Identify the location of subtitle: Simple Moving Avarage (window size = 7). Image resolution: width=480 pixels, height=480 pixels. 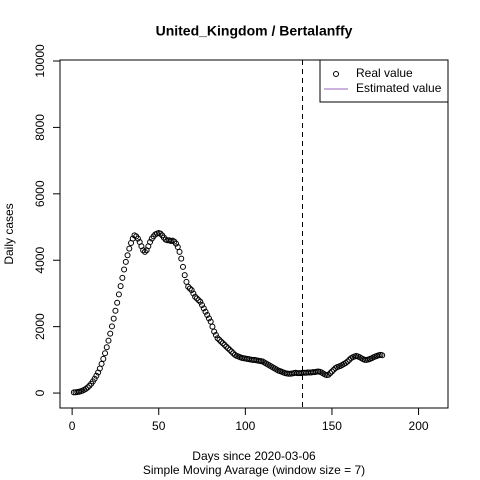
(254, 470).